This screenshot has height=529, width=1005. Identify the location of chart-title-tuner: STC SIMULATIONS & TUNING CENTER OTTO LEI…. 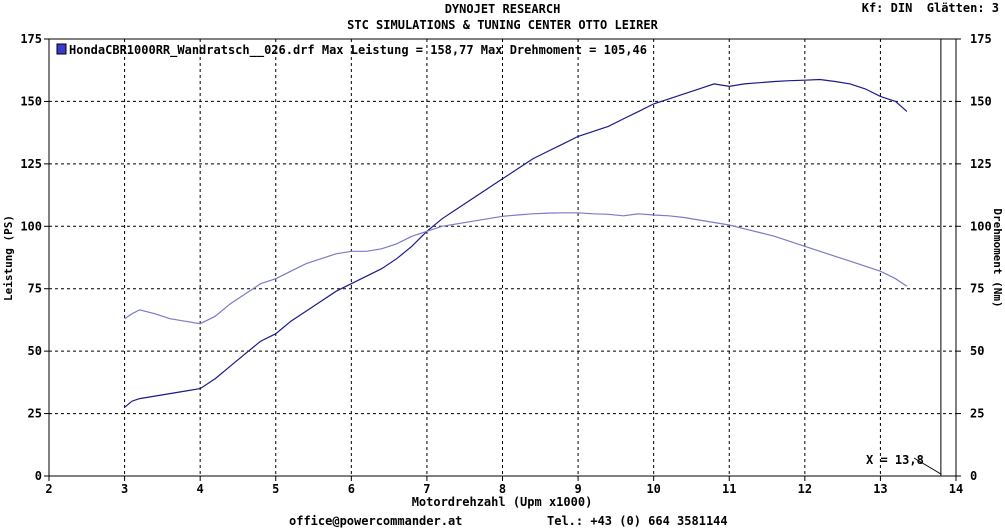
(502, 25).